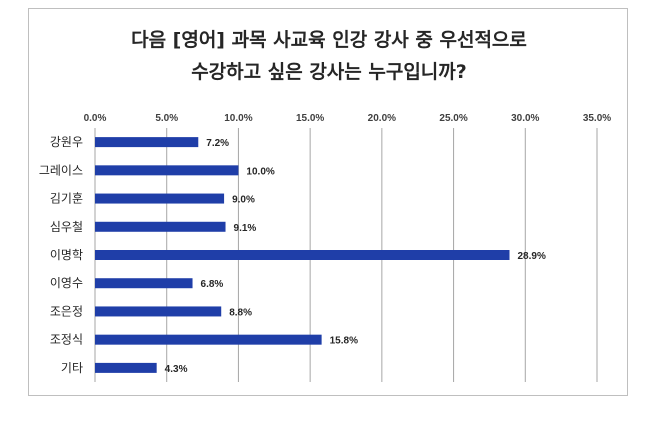  Describe the element at coordinates (243, 200) in the screenshot. I see `data-label-2: 9.0%` at that location.